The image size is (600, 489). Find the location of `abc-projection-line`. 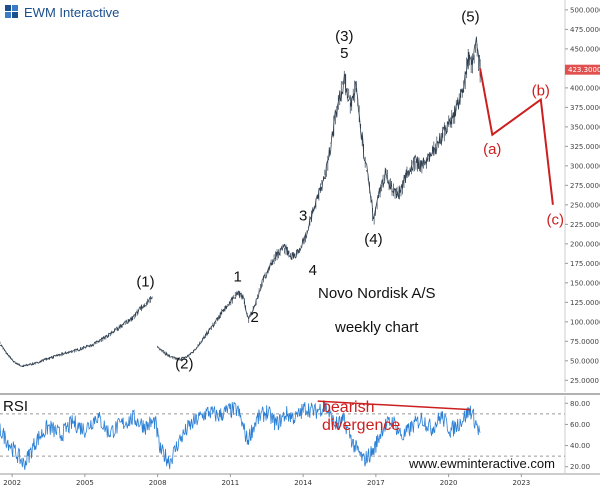

abc-projection-line is located at coordinates (516, 136).